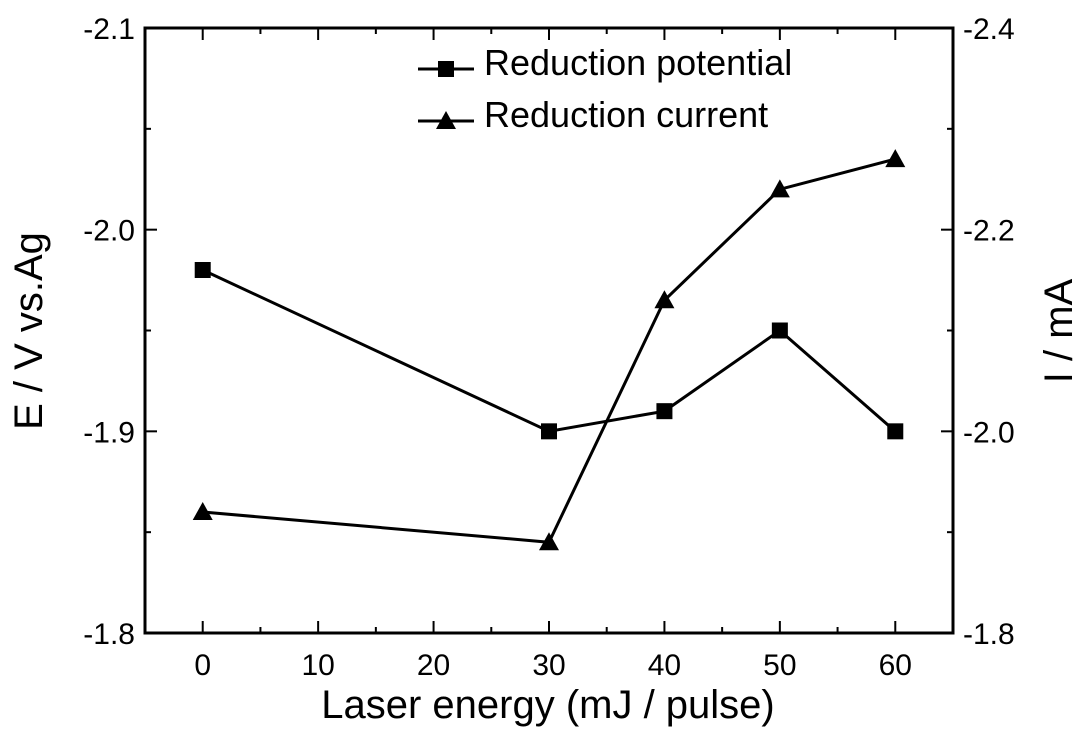 The height and width of the screenshot is (738, 1086). Describe the element at coordinates (1059, 330) in the screenshot. I see `y-right-axis-label: I / mA` at that location.